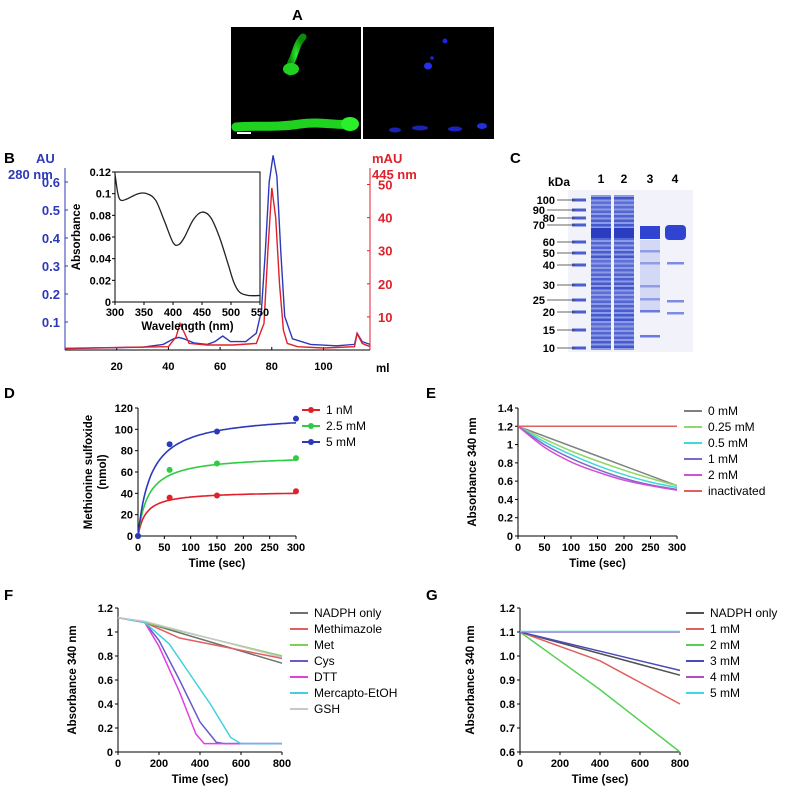 This screenshot has height=800, width=793. I want to click on right-axis-label: mAU, so click(387, 158).